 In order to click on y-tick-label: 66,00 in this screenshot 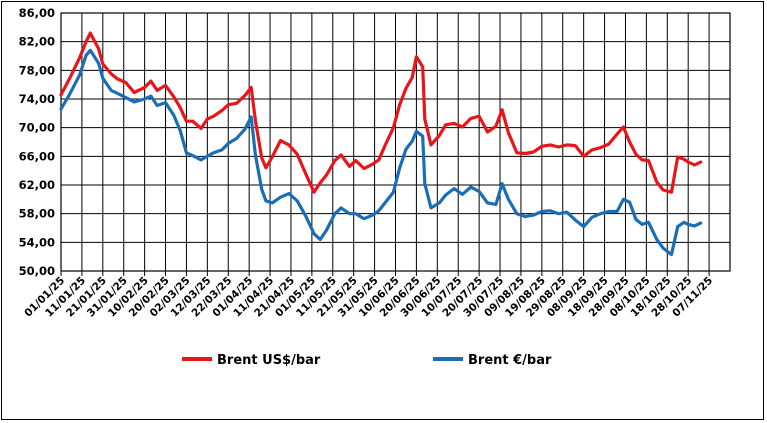, I will do `click(37, 156)`.